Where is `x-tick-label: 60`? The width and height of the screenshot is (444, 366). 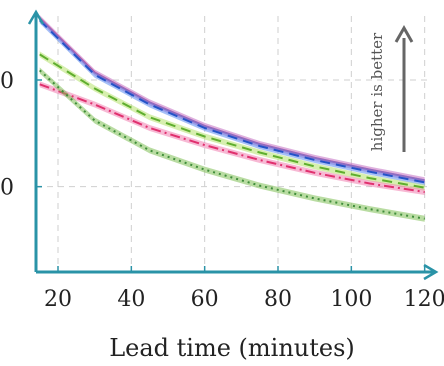
x-tick-label: 60 is located at coordinates (205, 299).